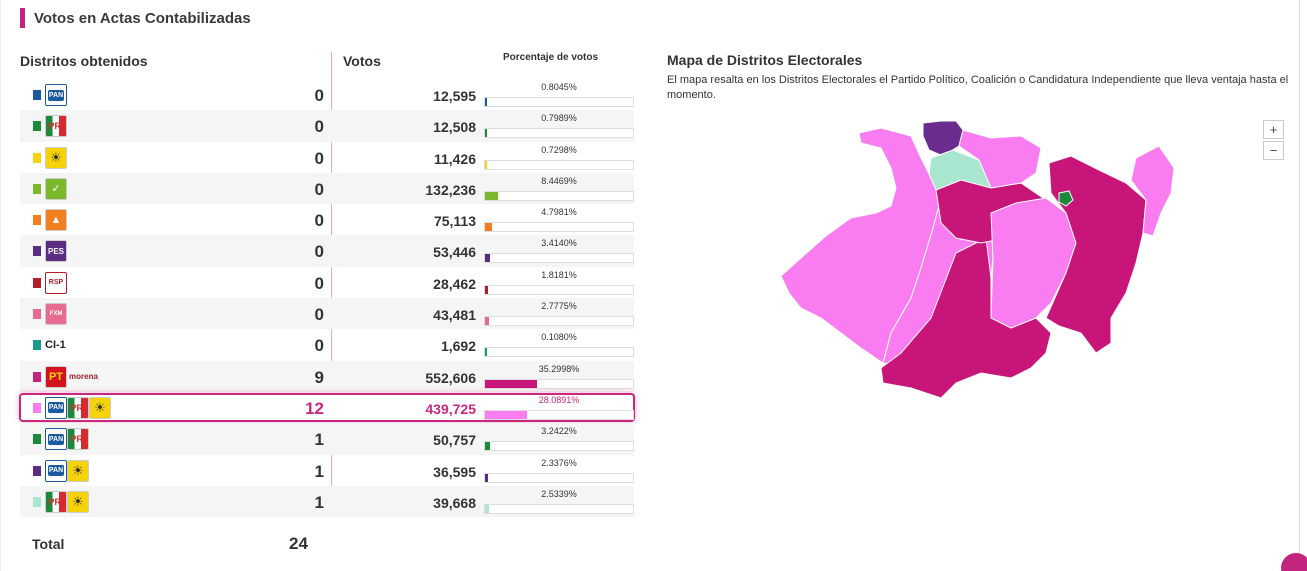  I want to click on districts-won: 9, so click(319, 377).